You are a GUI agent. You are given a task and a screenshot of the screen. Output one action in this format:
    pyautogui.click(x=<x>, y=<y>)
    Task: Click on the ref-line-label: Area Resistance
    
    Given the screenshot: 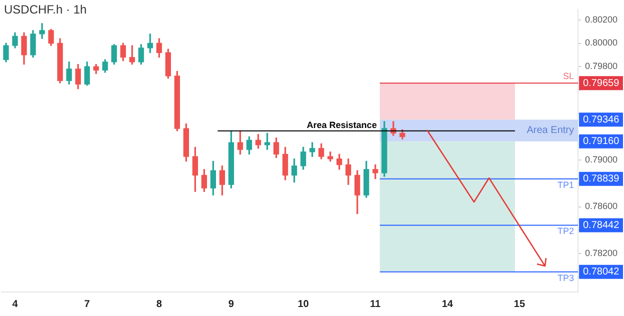 What is the action you would take?
    pyautogui.click(x=341, y=125)
    